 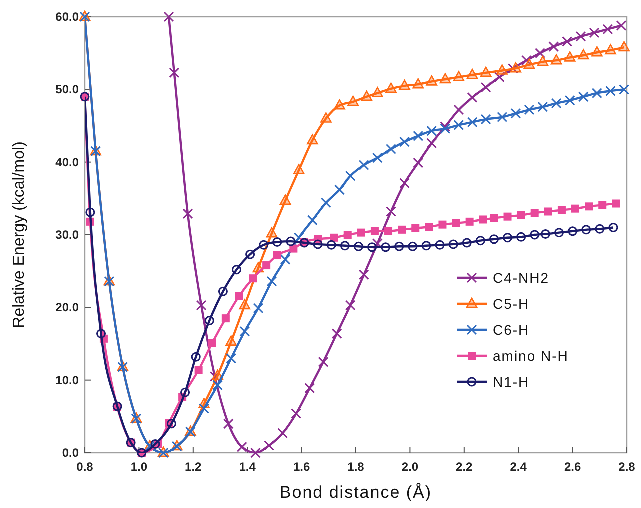 What do you see at coordinates (356, 492) in the screenshot?
I see `x-axis-title: Bond distance (Å)` at bounding box center [356, 492].